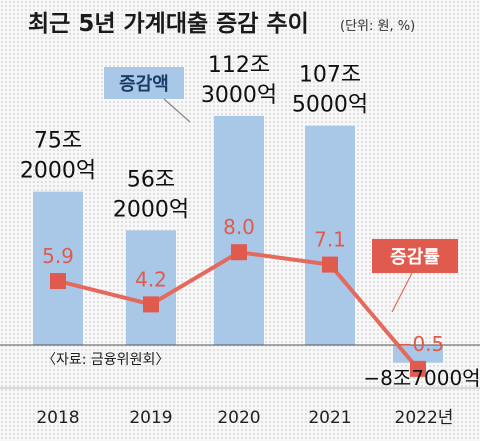 Image resolution: width=480 pixels, height=441 pixels. I want to click on line-legend-box, so click(415, 256).